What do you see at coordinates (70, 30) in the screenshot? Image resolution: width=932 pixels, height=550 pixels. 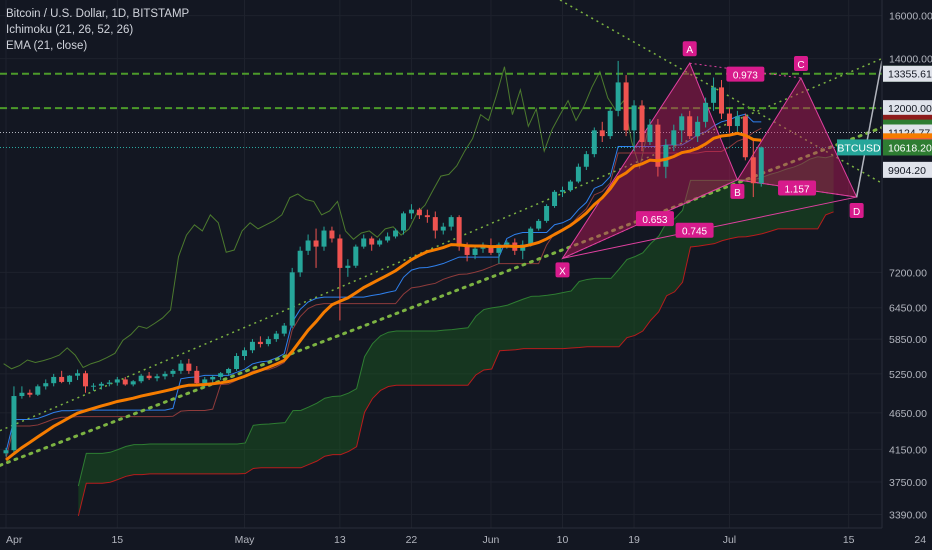 I see `ichimoku-legend: Ichimoku (21, 26, 52, 26)` at bounding box center [70, 30].